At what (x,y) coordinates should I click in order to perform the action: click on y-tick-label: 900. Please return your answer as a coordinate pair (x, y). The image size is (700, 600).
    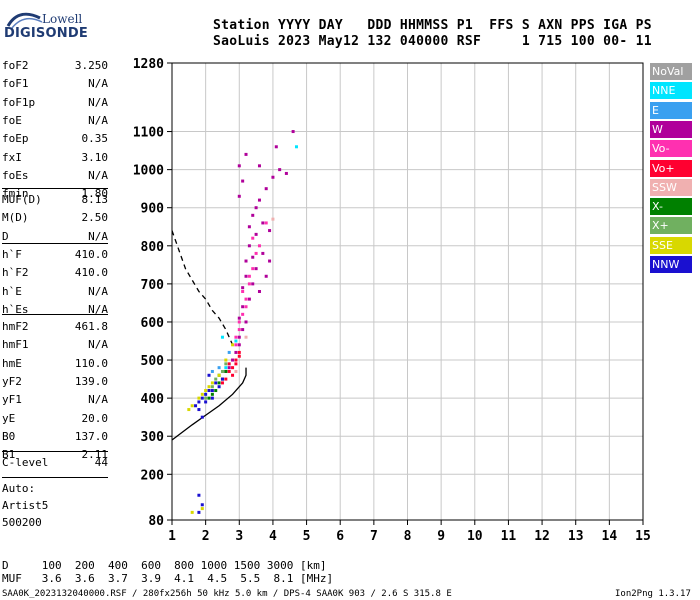
    Looking at the image, I should click on (153, 209).